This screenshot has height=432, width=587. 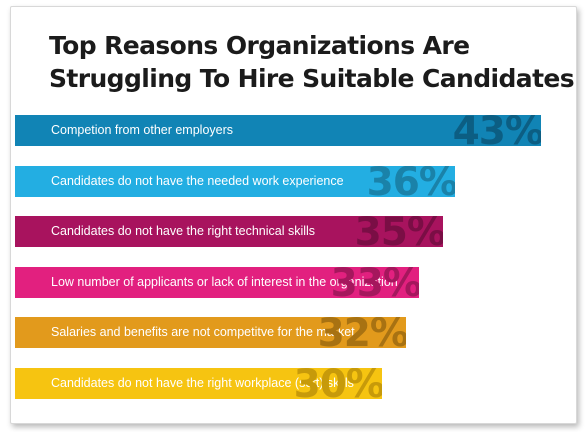 I want to click on chart-title-line-1: Top Reasons Organizations Are, so click(x=259, y=45).